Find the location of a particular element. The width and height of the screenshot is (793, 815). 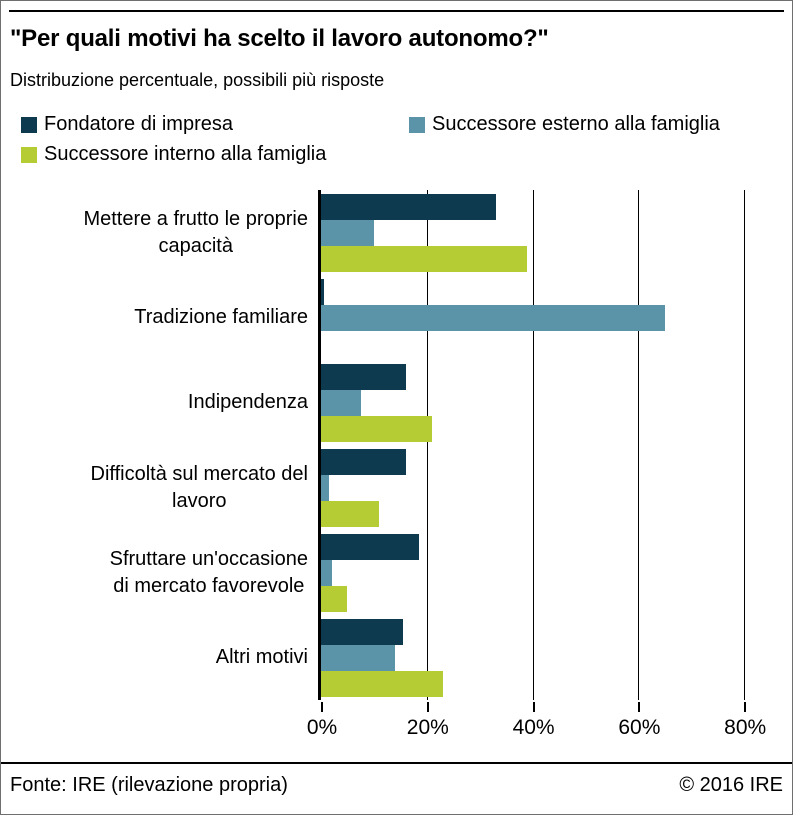

category-label-cell: Tradizione familiare is located at coordinates (159, 317).